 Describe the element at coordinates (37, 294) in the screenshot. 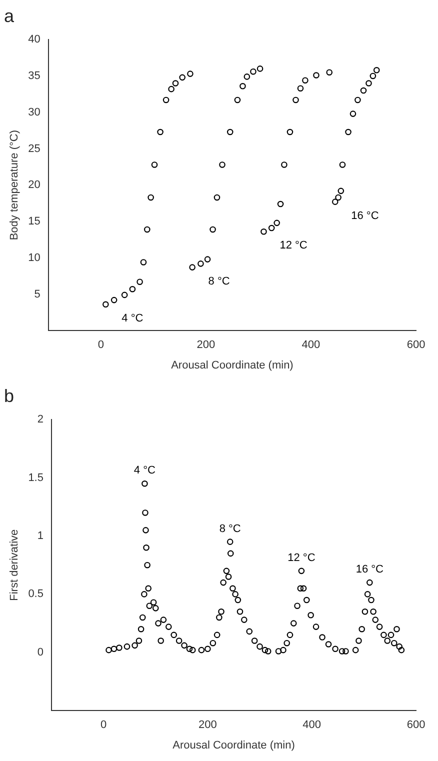

I see `y-tick-label: 5` at that location.